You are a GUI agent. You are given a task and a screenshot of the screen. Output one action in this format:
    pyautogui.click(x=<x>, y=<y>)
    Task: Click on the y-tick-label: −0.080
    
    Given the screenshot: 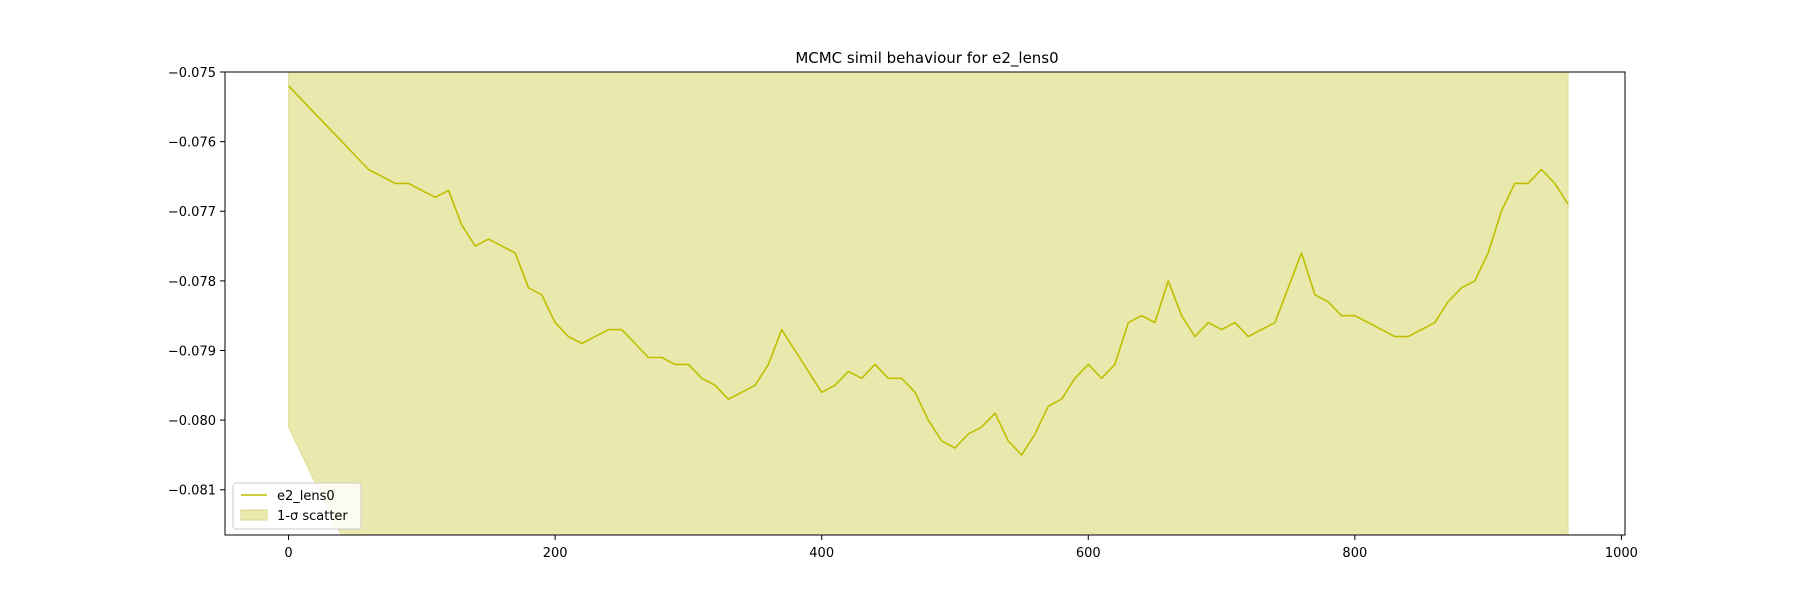 What is the action you would take?
    pyautogui.click(x=192, y=421)
    